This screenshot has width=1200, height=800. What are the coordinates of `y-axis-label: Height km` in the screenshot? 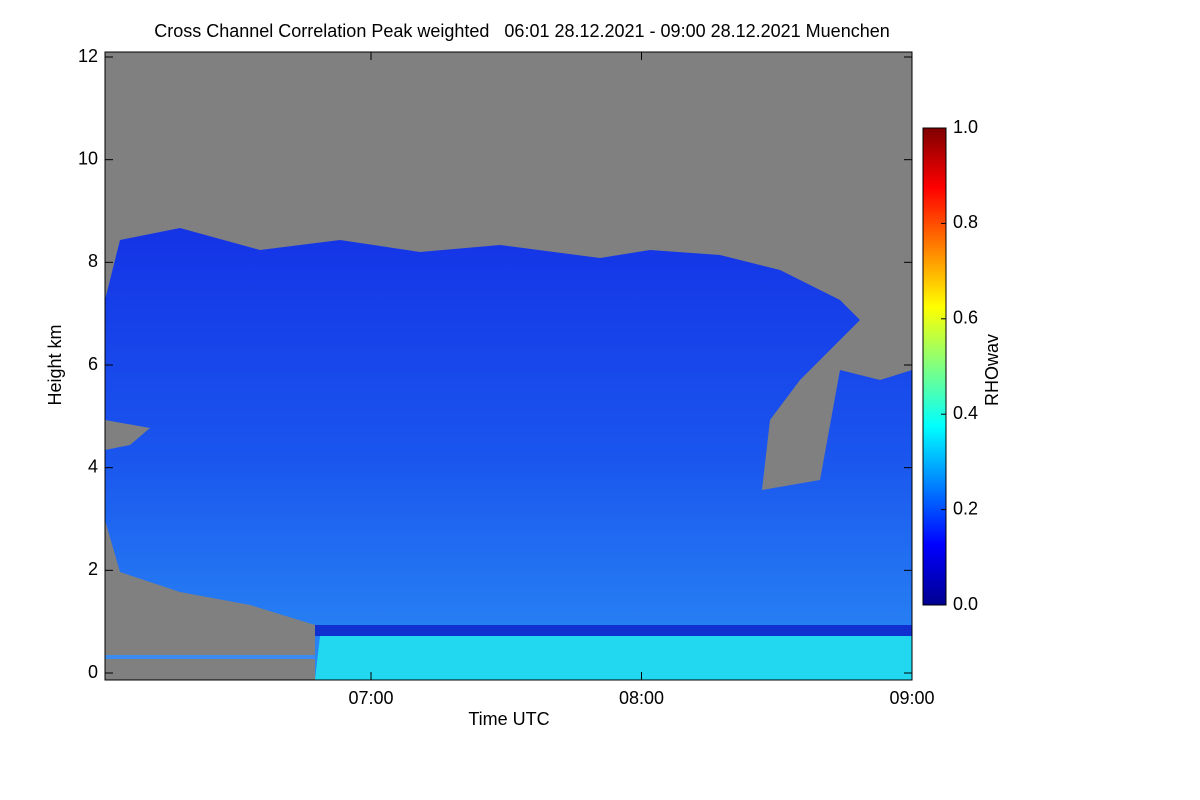 It's located at (55, 364).